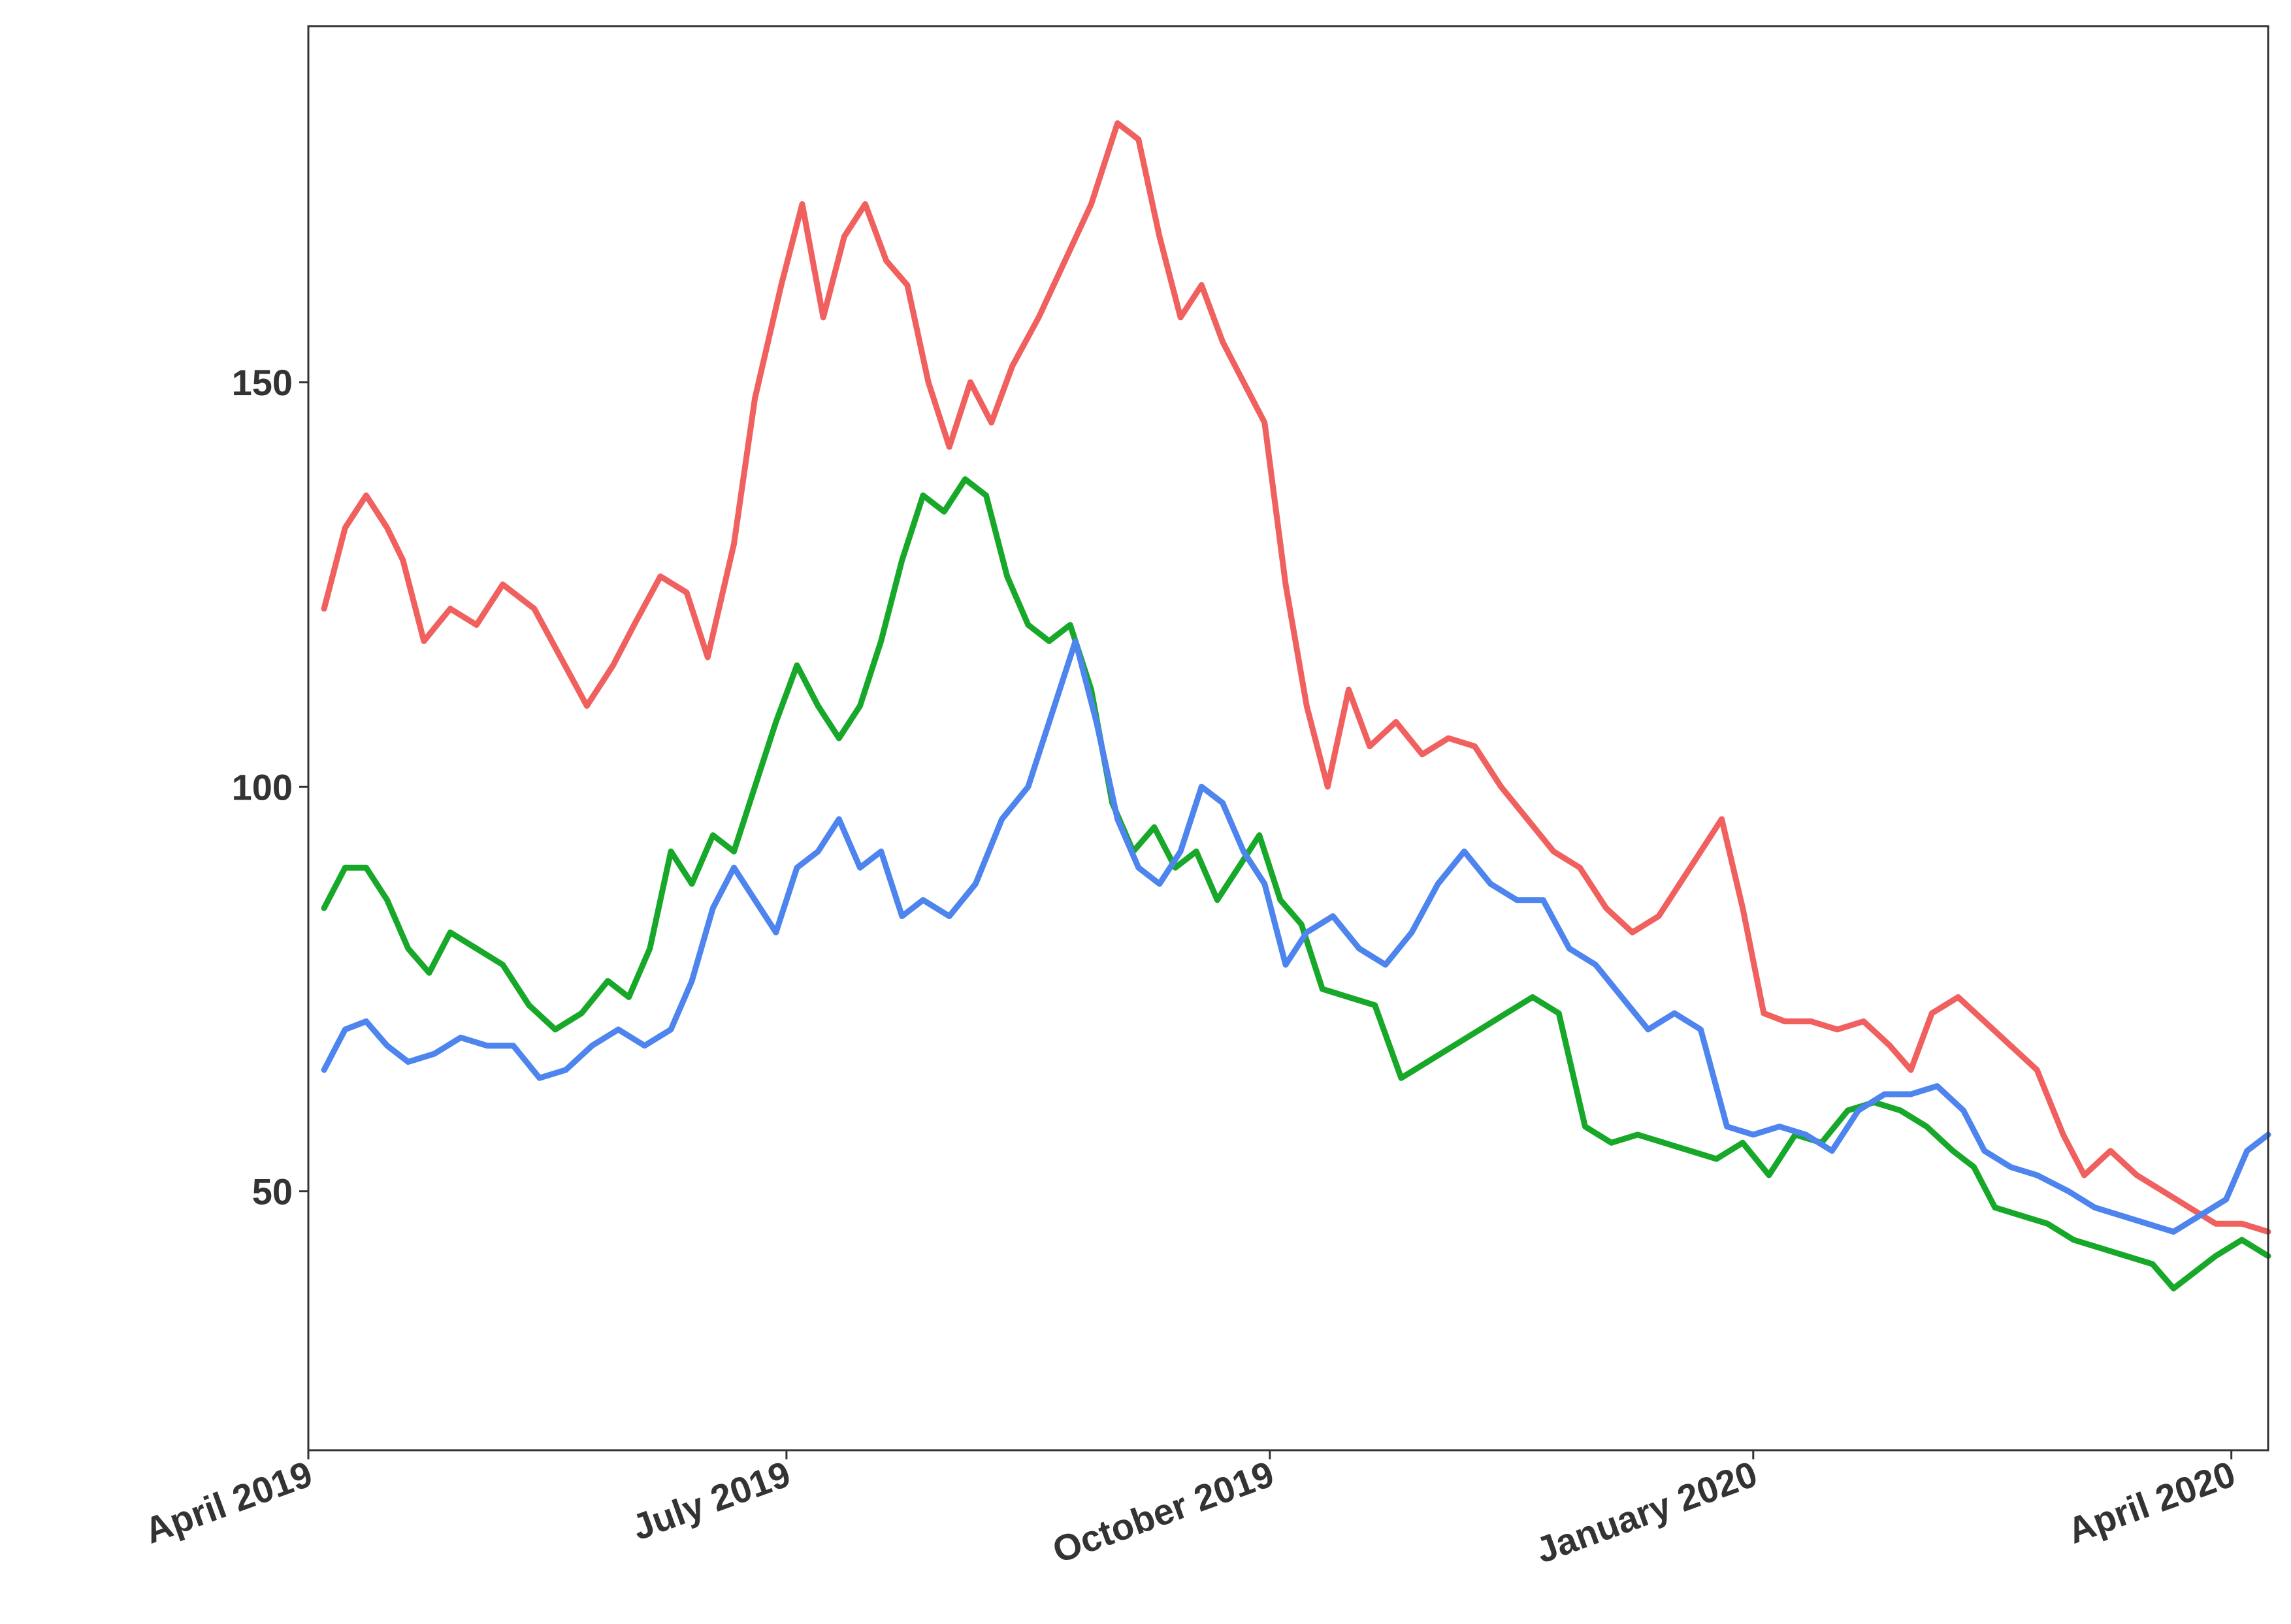  I want to click on y-tick-label-50: 50, so click(273, 1191).